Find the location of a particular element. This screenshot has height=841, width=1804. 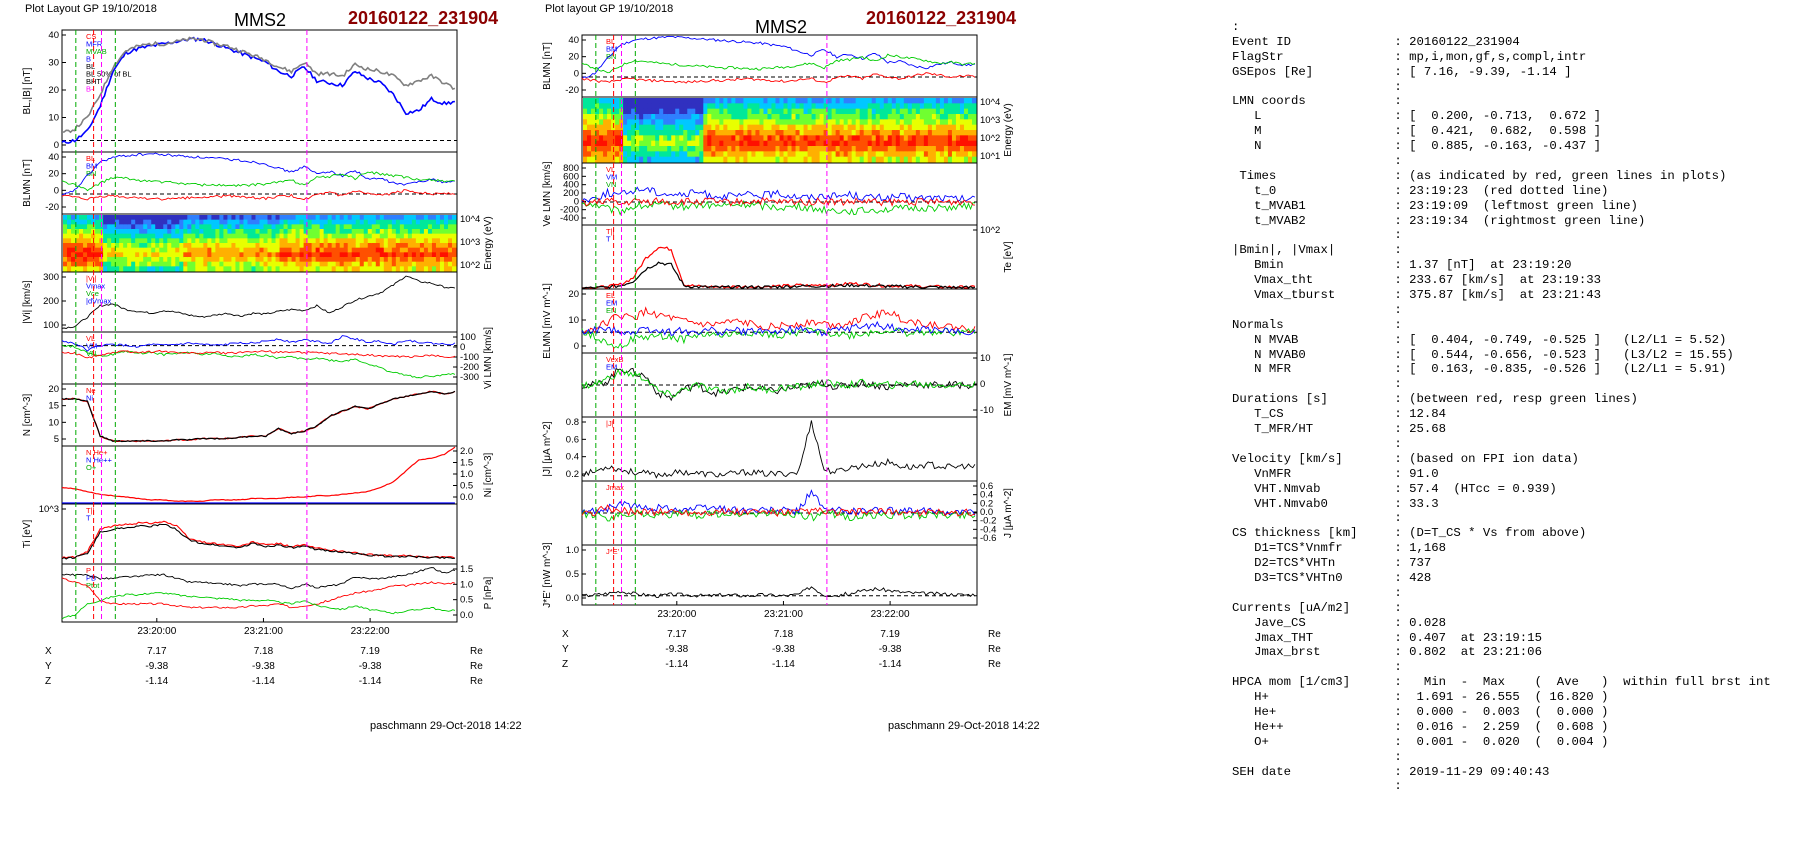

y-tick-label: 0.8 is located at coordinates (572, 422).